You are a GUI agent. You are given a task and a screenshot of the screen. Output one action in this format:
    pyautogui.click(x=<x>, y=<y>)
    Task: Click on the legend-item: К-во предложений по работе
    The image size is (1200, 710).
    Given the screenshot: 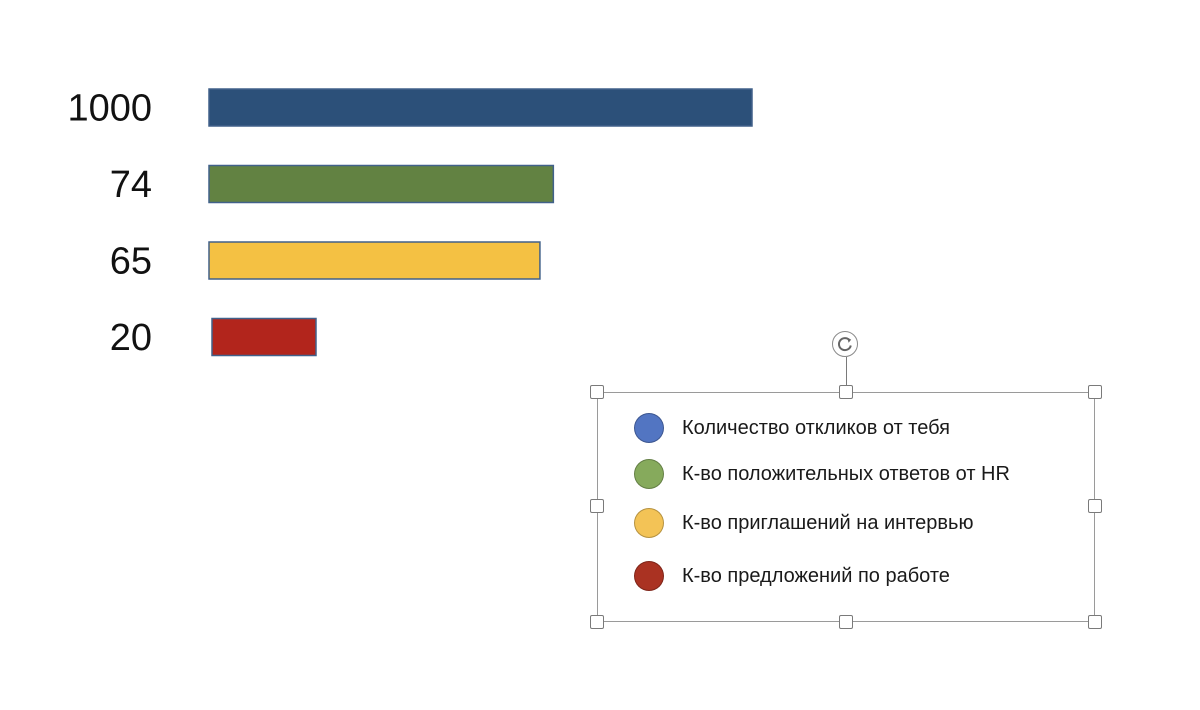 What is the action you would take?
    pyautogui.click(x=792, y=576)
    